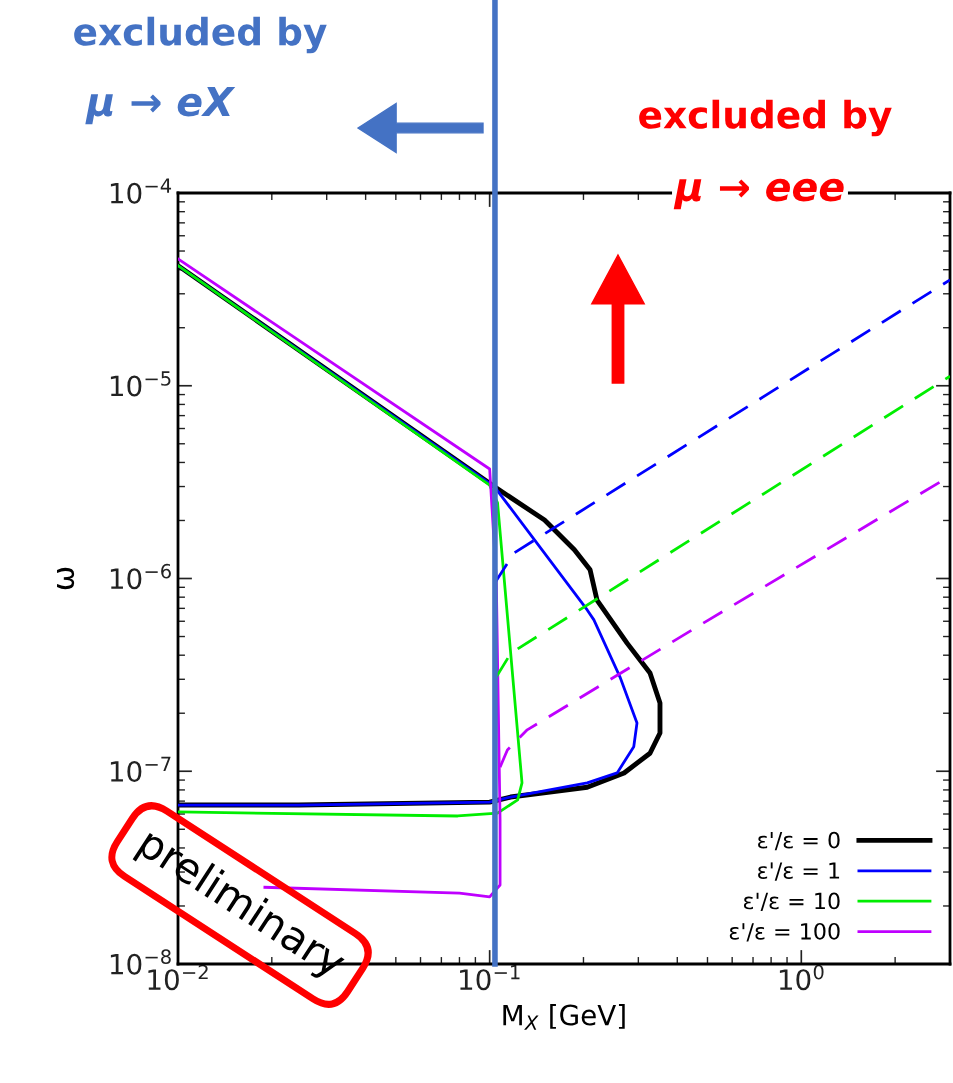 This screenshot has width=953, height=1083. Describe the element at coordinates (140, 384) in the screenshot. I see `y-tick-label: 10$^{−5}$` at that location.